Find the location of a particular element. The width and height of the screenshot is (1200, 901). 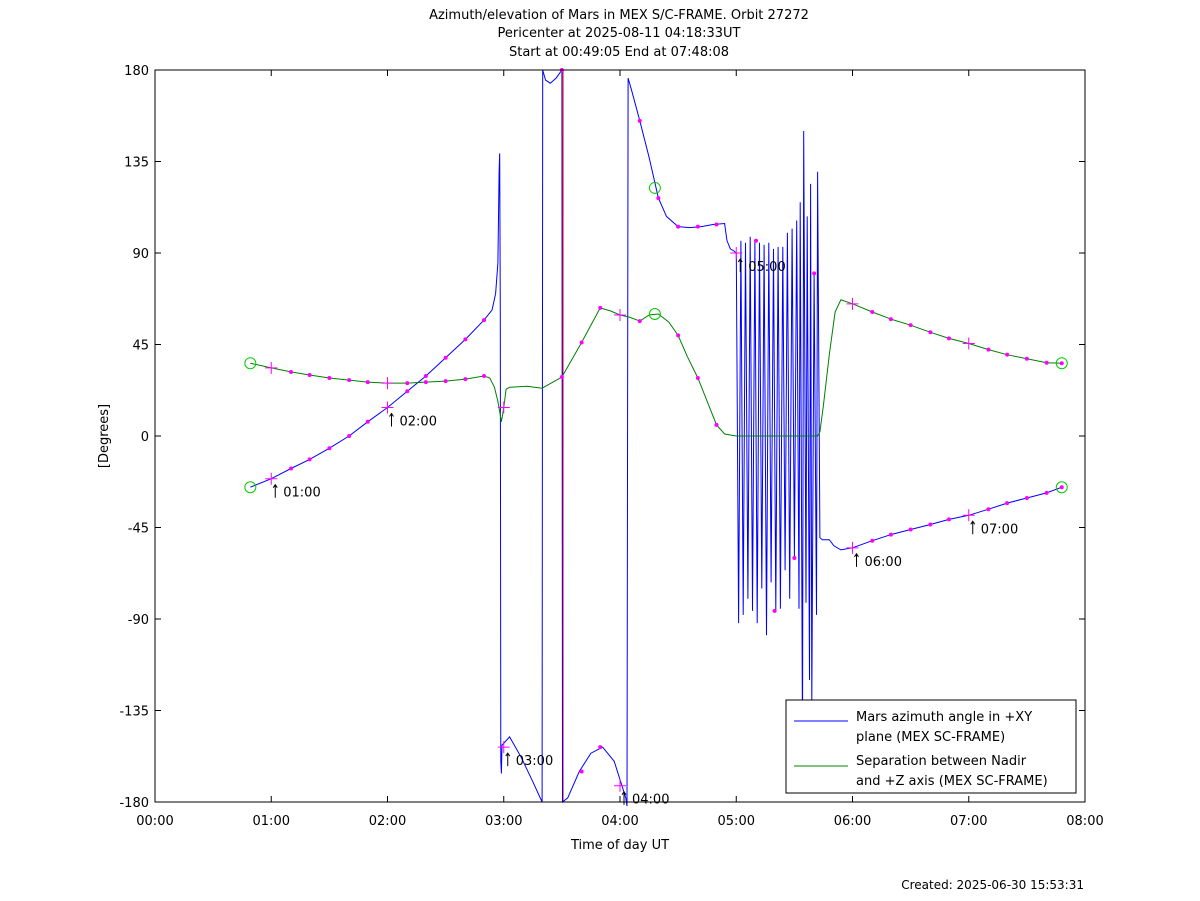

x-tick-label: 00:00 is located at coordinates (154, 821).